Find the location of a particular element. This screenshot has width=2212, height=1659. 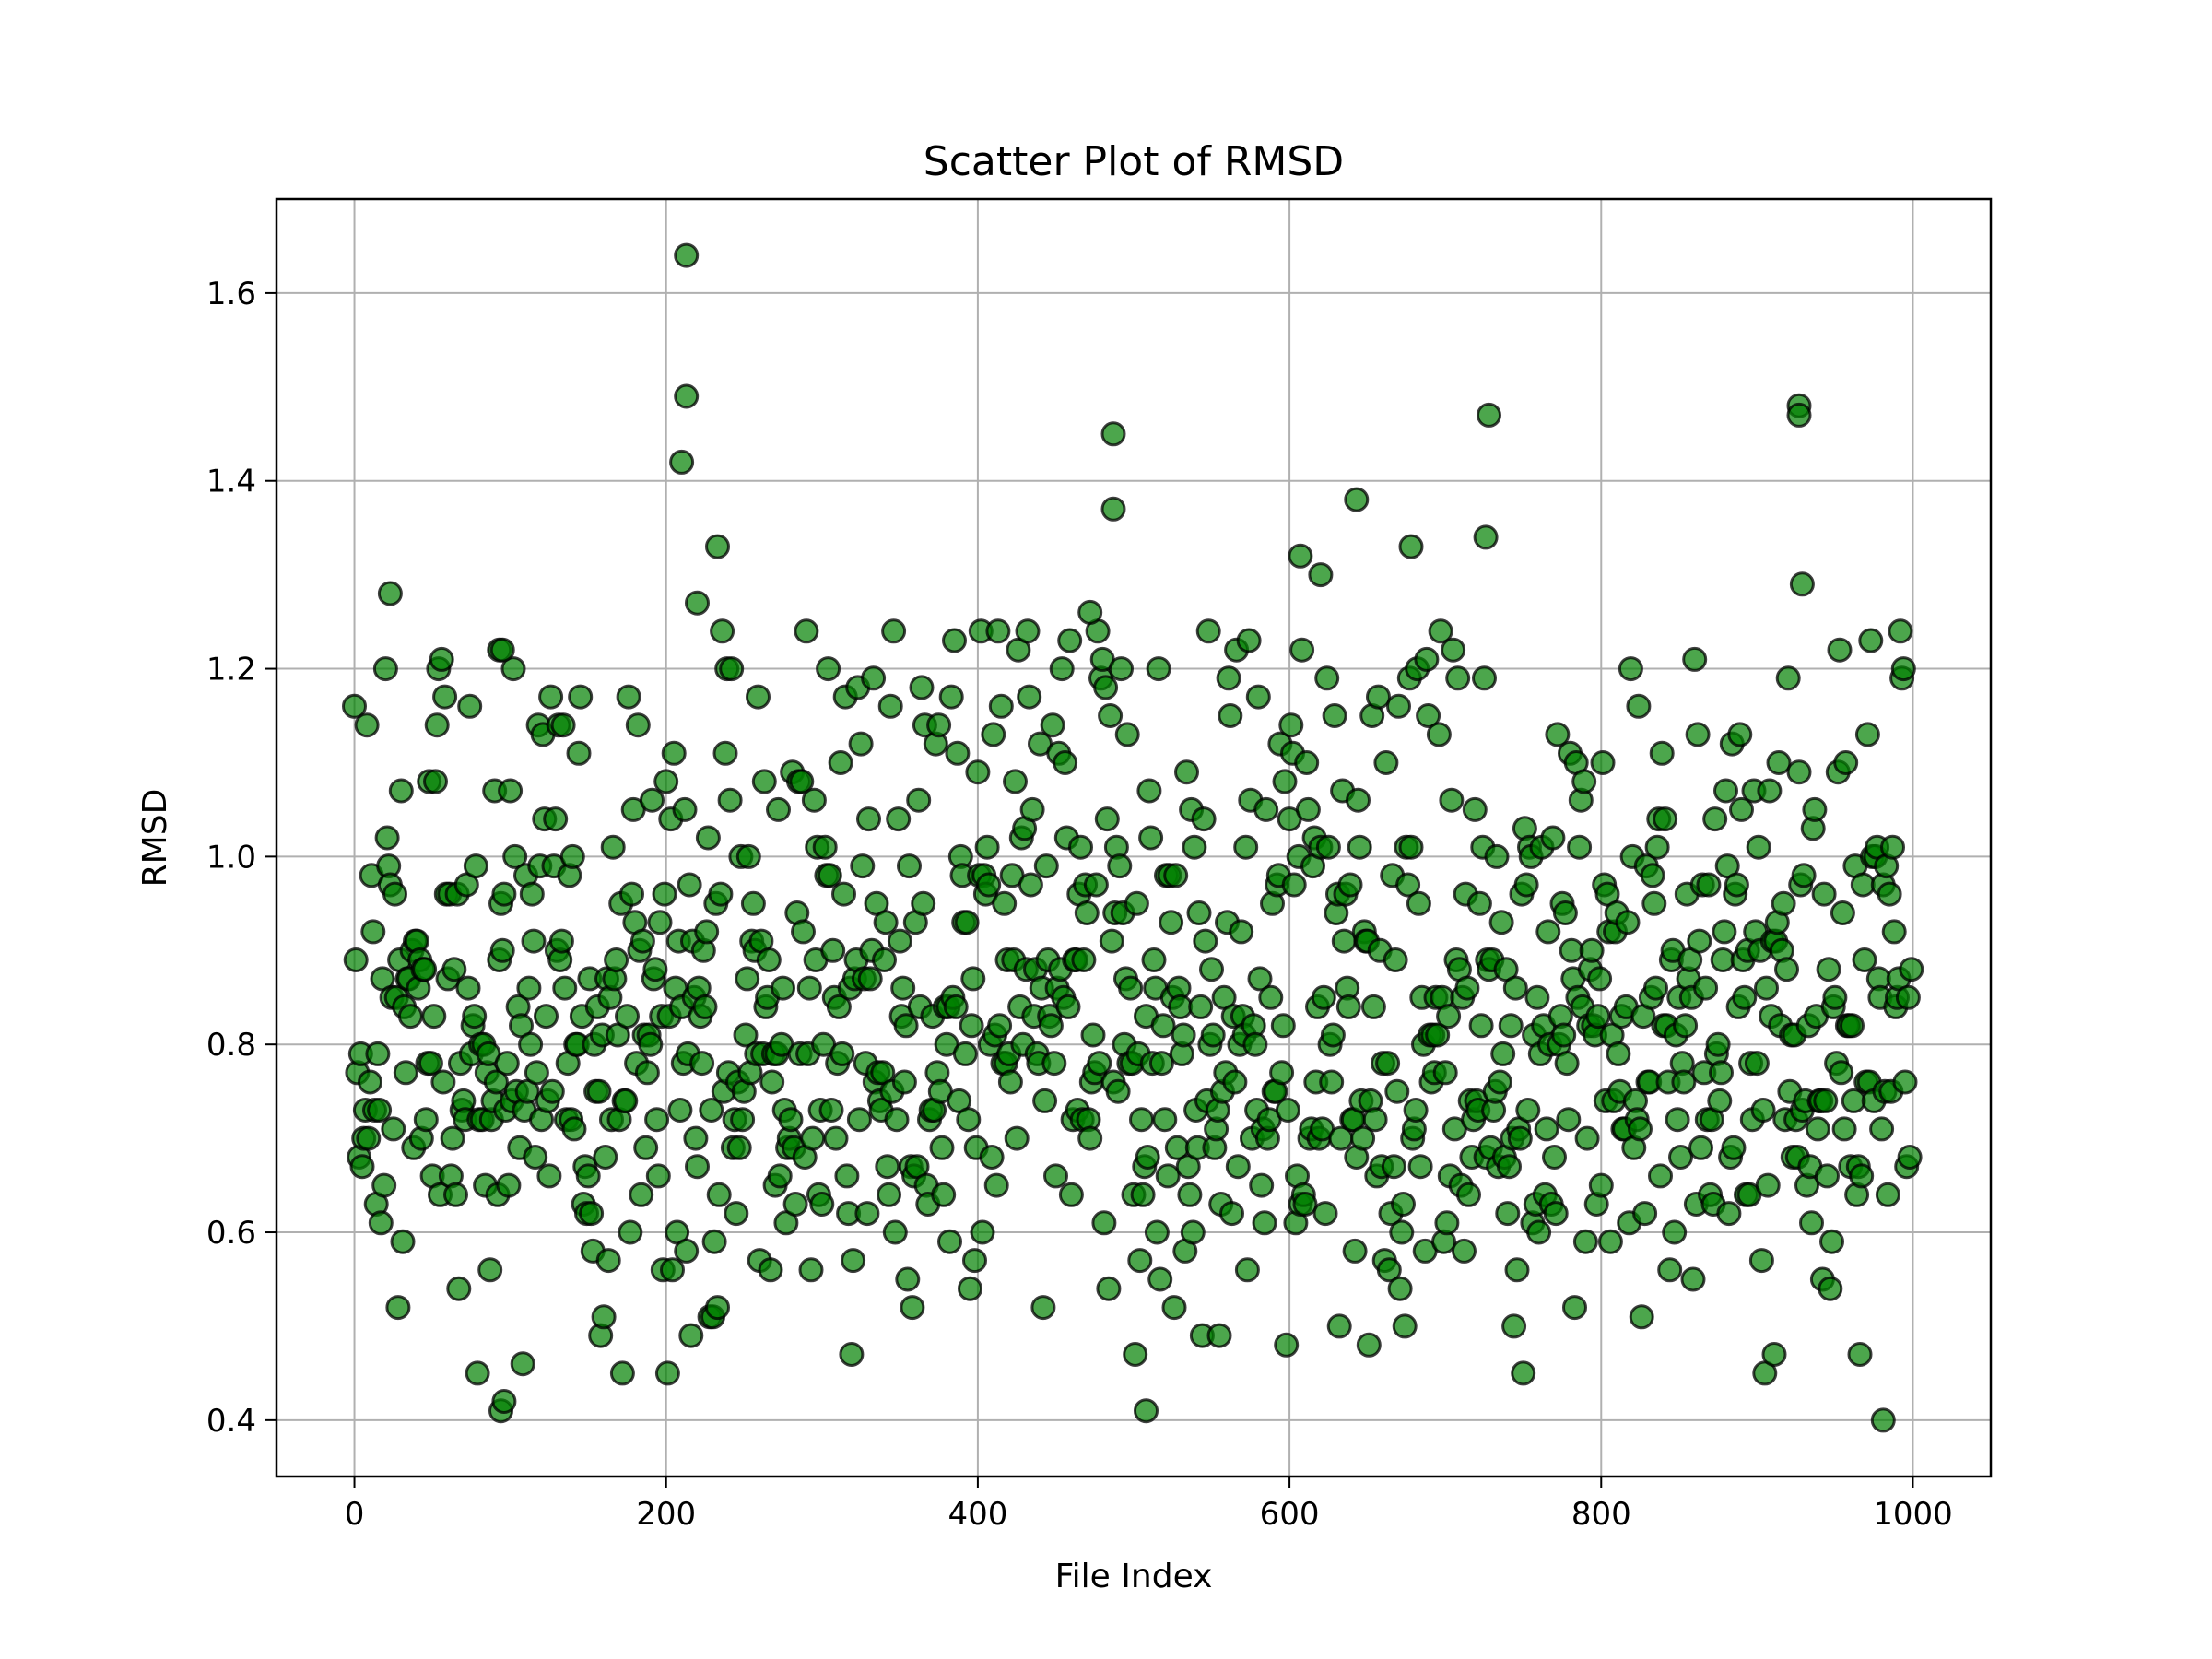

x-tick-label: 400 is located at coordinates (977, 1514).